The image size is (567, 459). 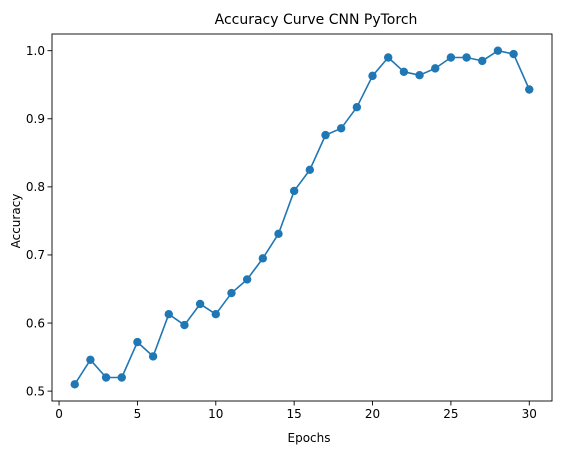 I want to click on x-axis-label: Epochs, so click(x=309, y=438).